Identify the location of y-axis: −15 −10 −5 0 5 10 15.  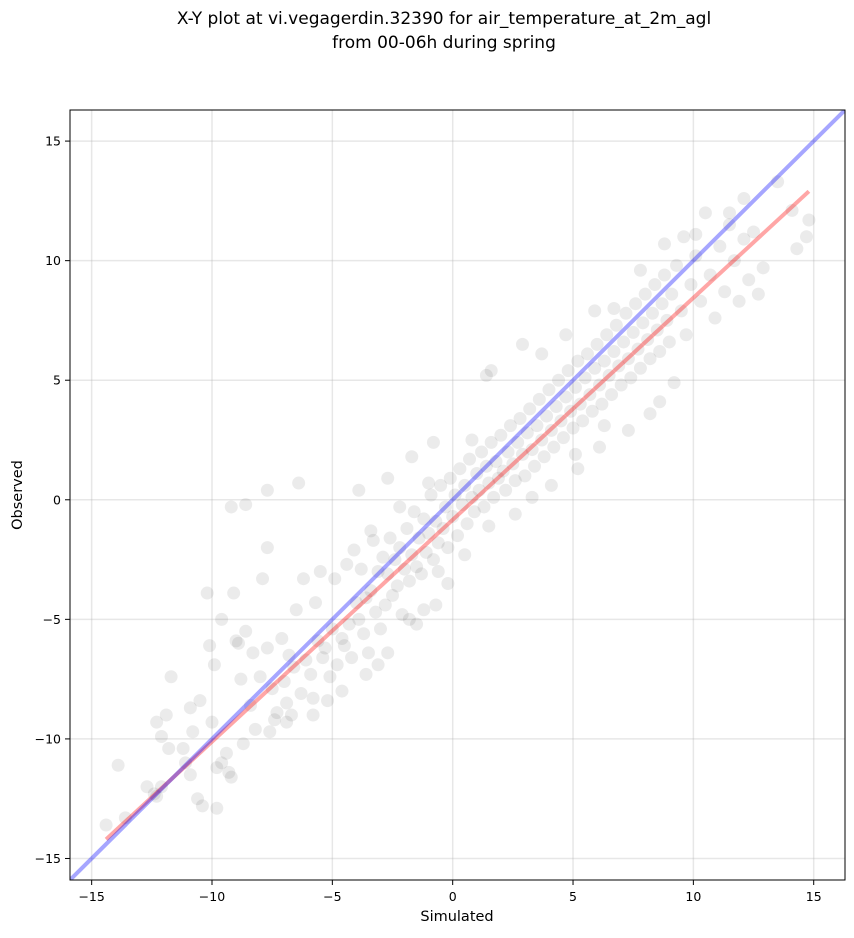
(52, 500).